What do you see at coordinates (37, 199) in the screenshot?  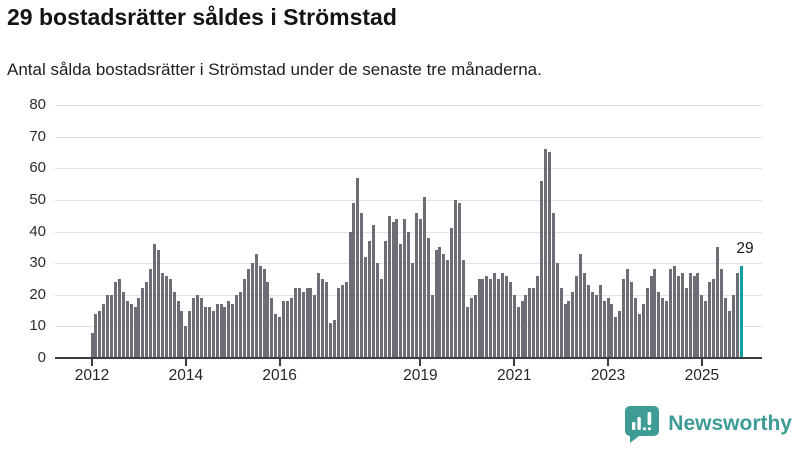 I see `ytick-label-50: 50` at bounding box center [37, 199].